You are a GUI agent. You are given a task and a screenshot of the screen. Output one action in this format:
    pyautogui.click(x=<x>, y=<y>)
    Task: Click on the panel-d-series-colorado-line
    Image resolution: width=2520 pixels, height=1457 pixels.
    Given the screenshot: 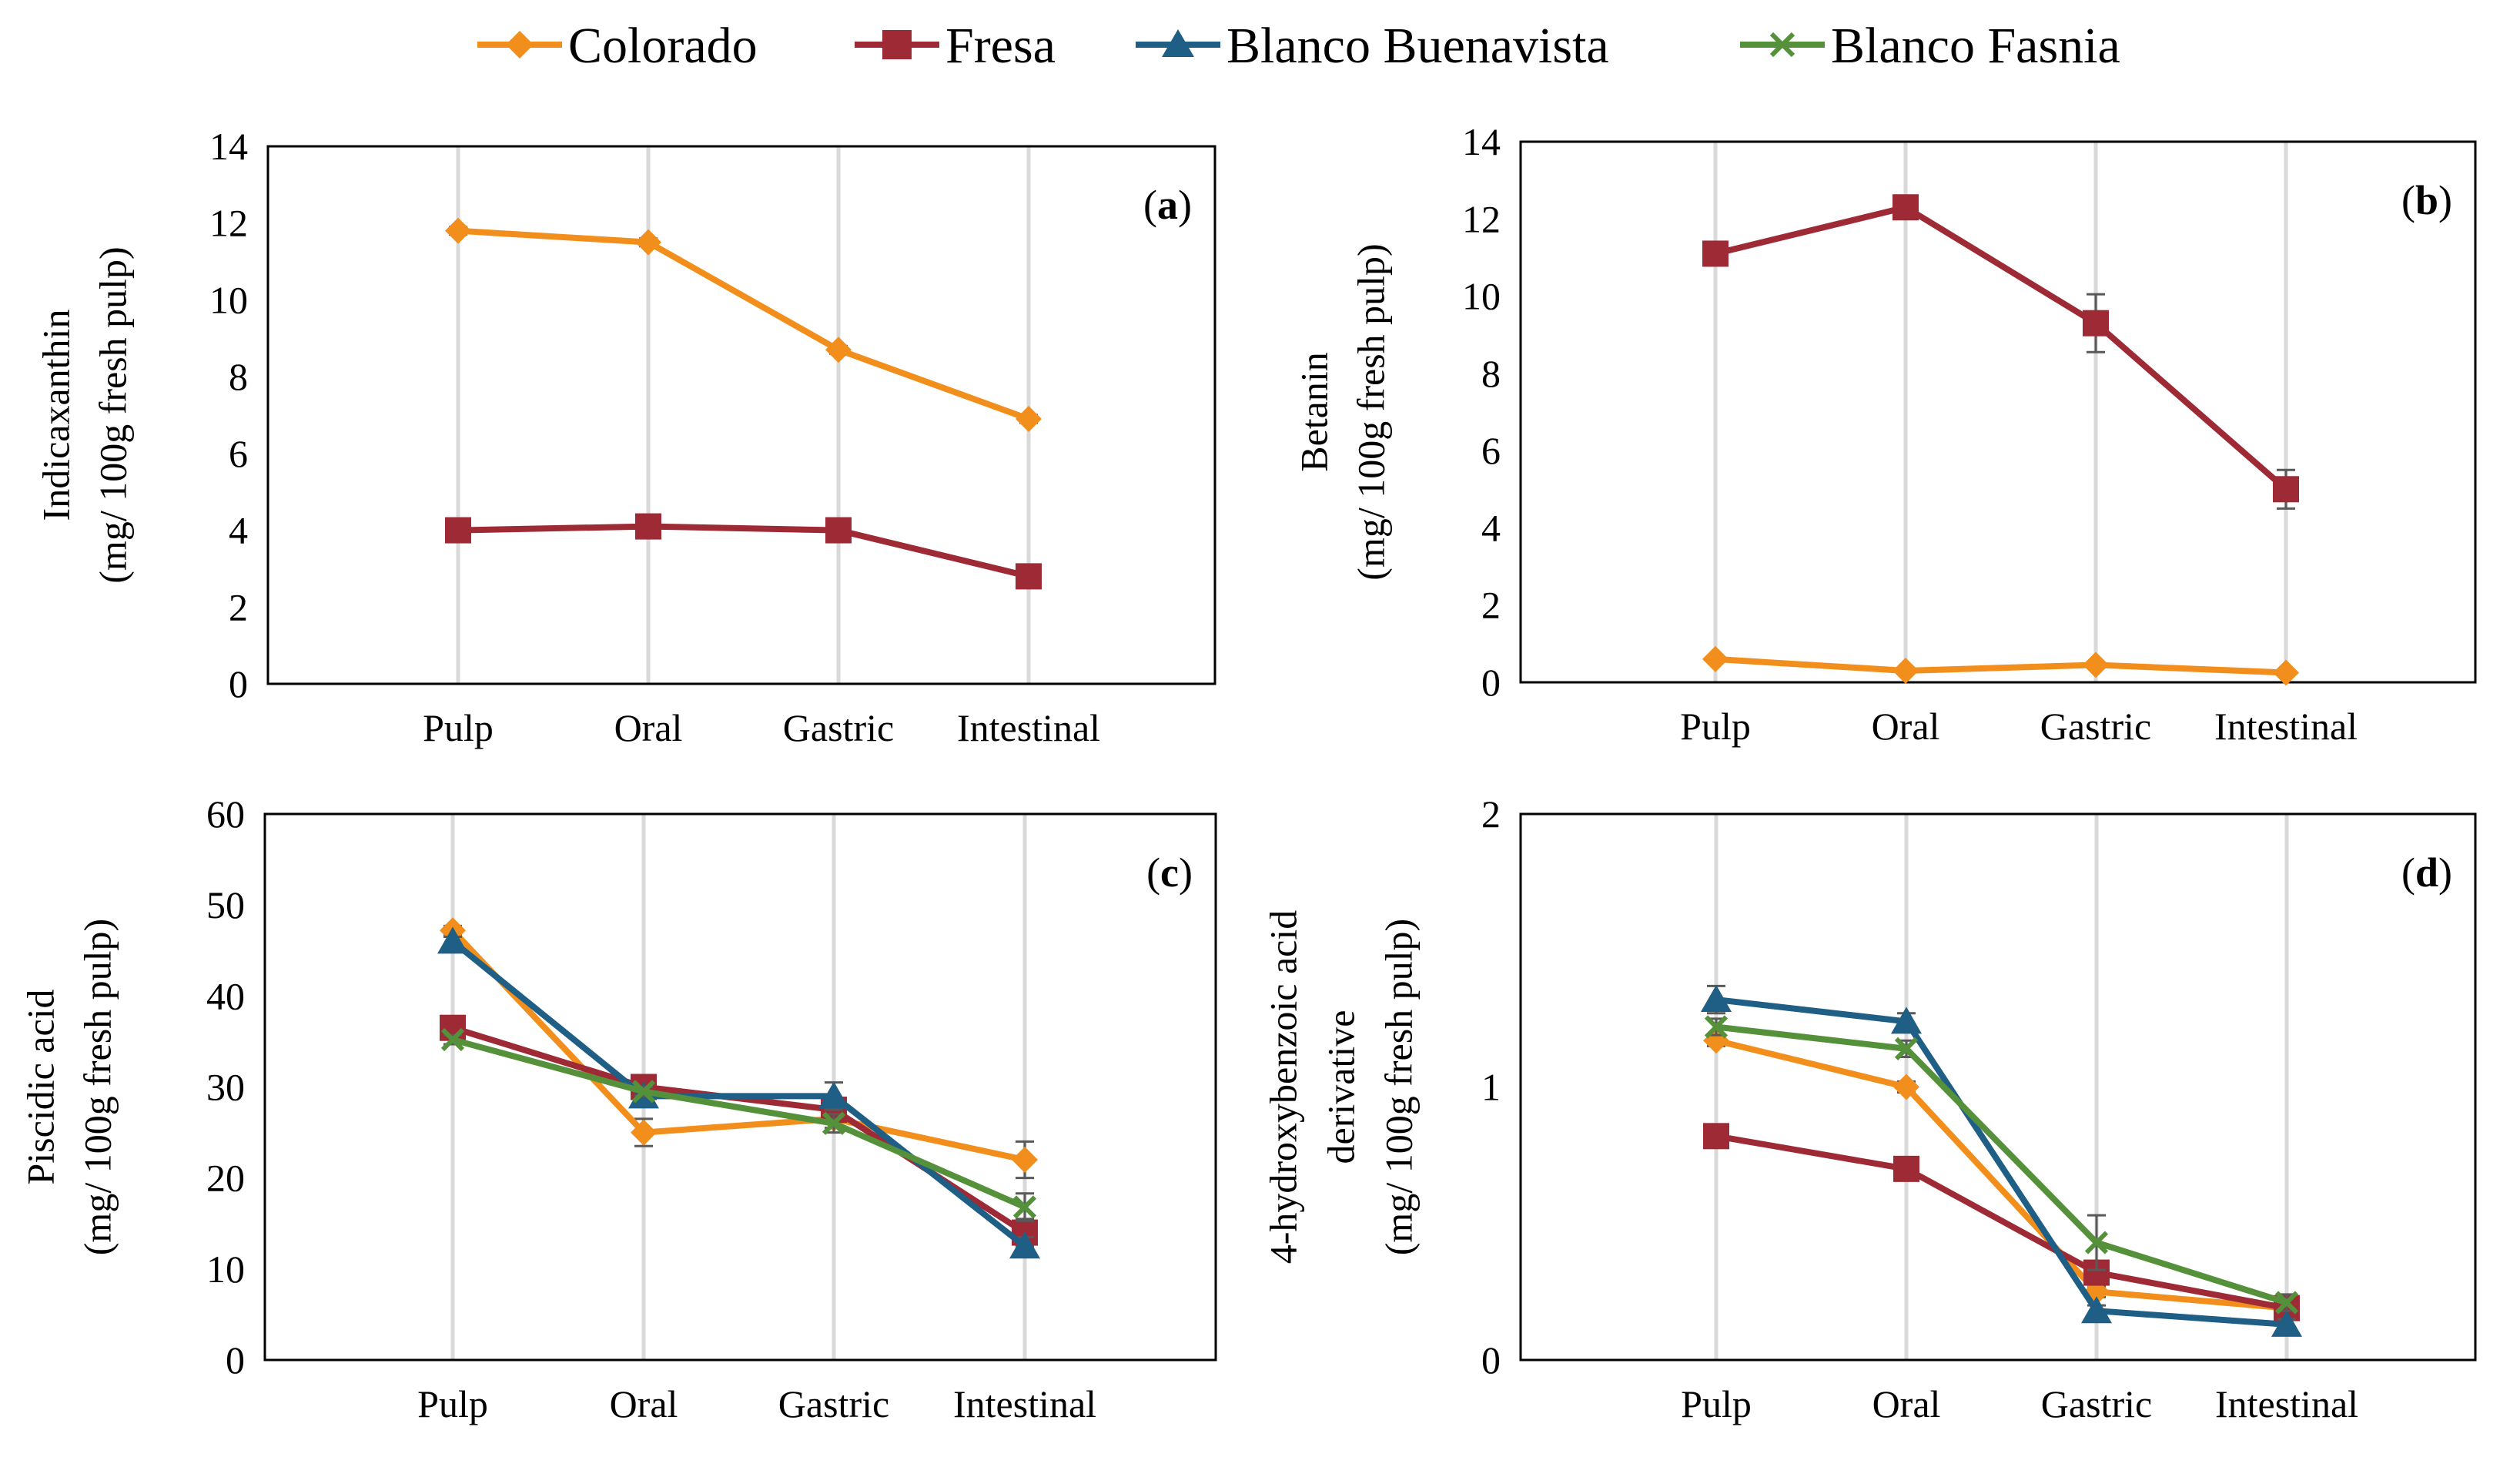 What is the action you would take?
    pyautogui.click(x=2001, y=1174)
    